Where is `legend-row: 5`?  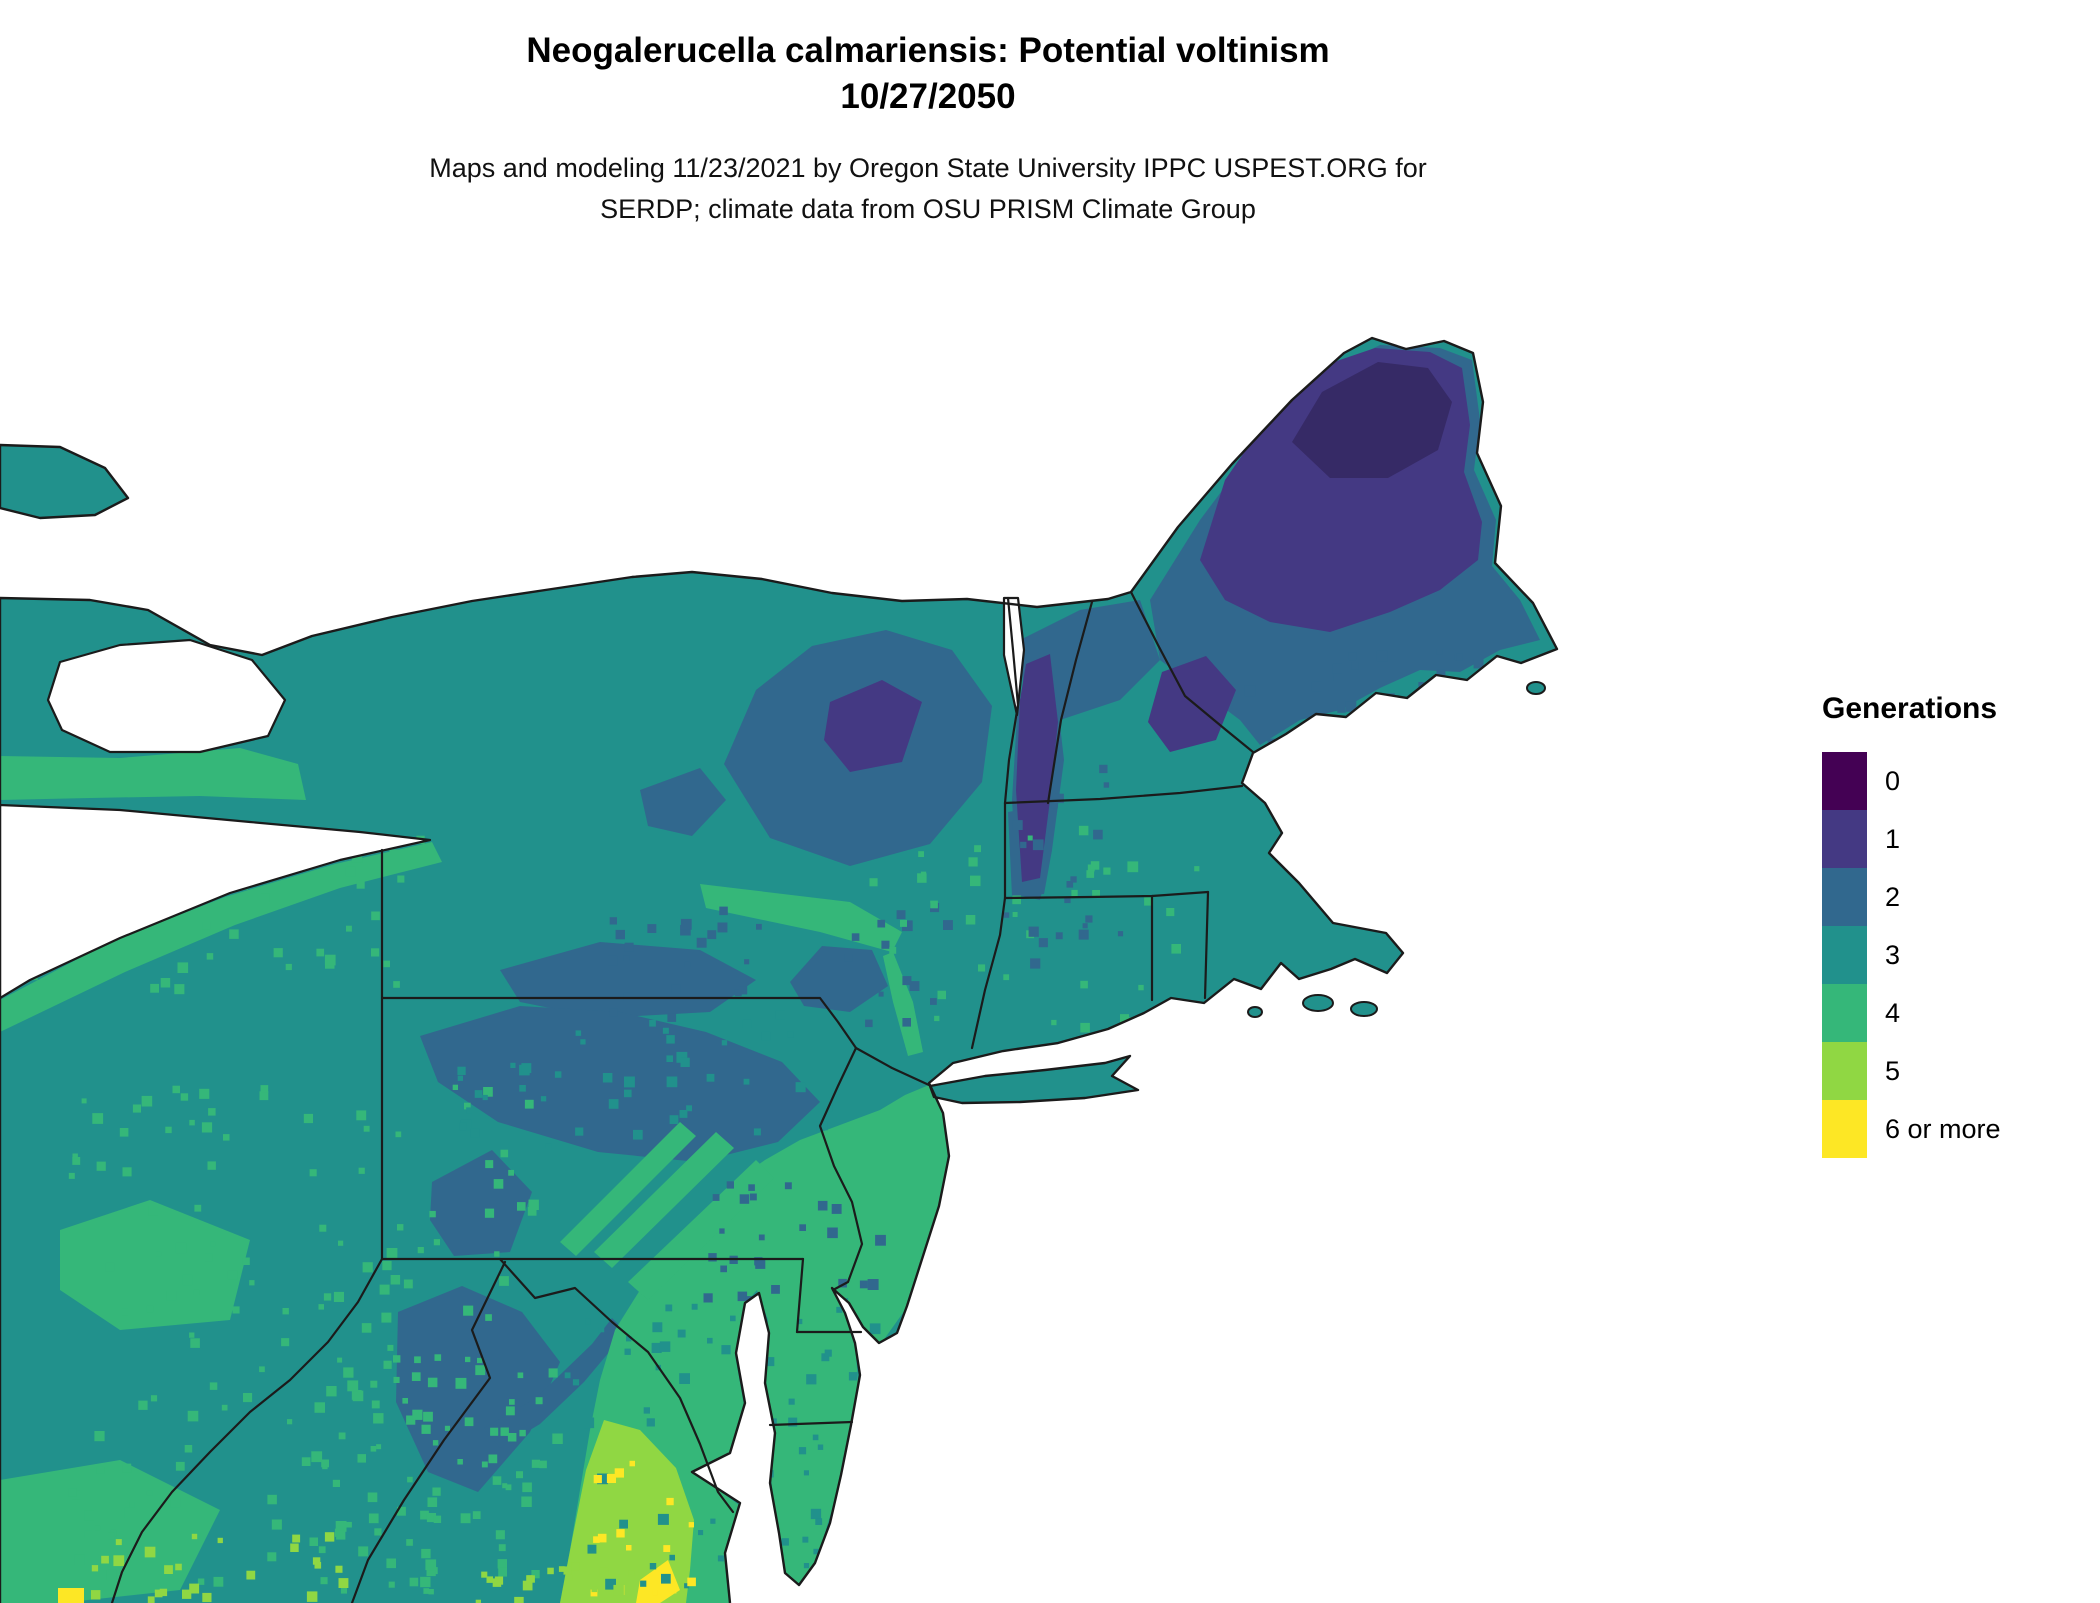 legend-row: 5 is located at coordinates (1911, 1071).